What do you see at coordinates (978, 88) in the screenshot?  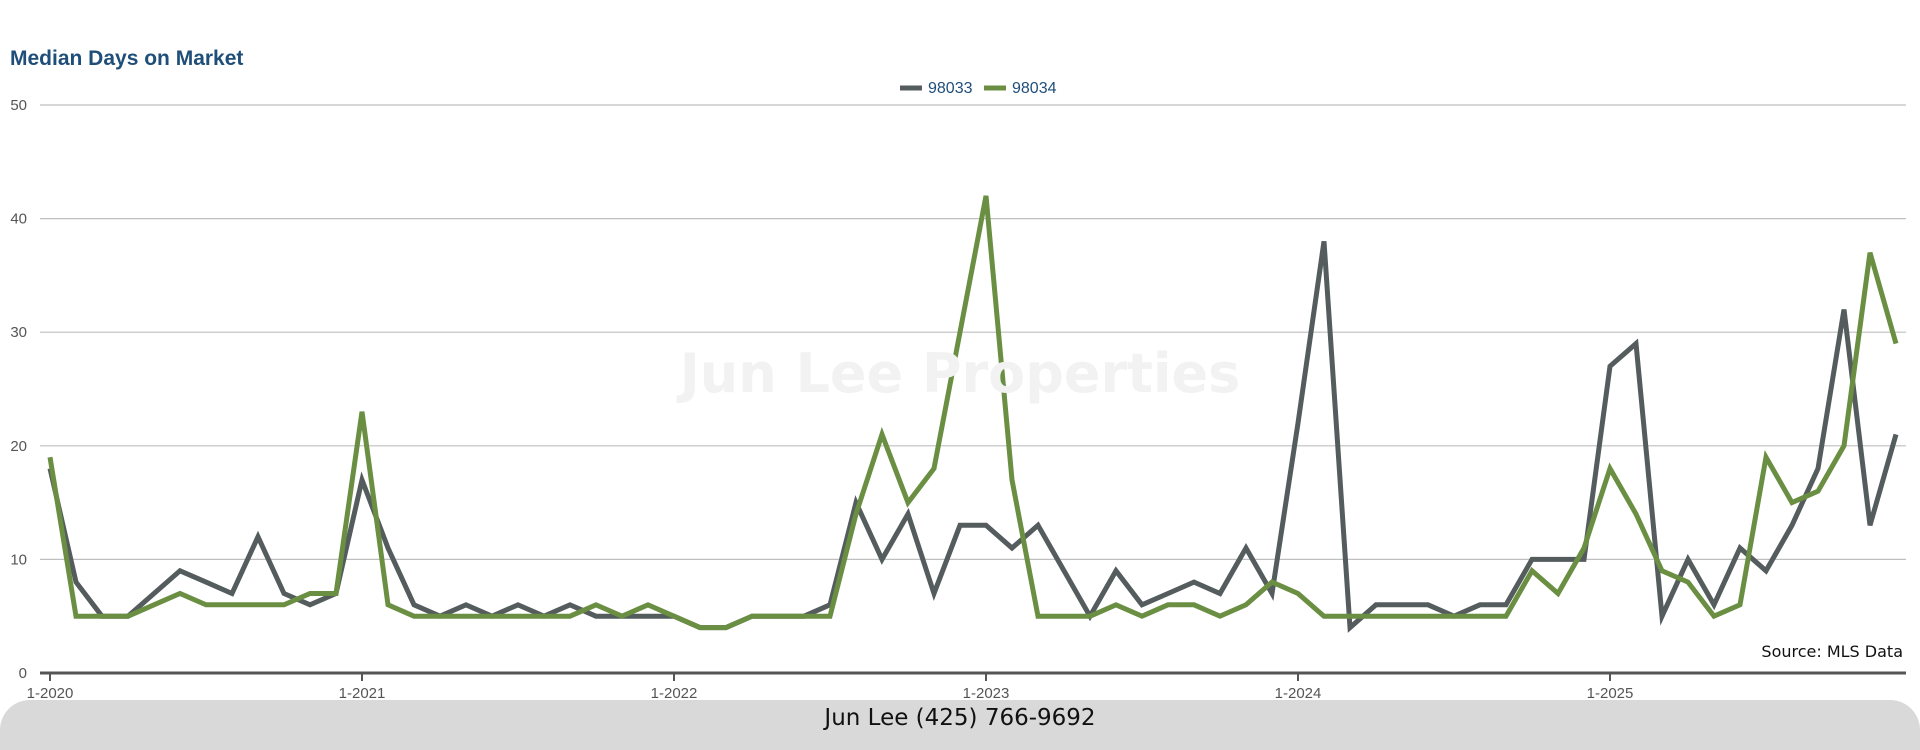 I see `legend: 98033 98034` at bounding box center [978, 88].